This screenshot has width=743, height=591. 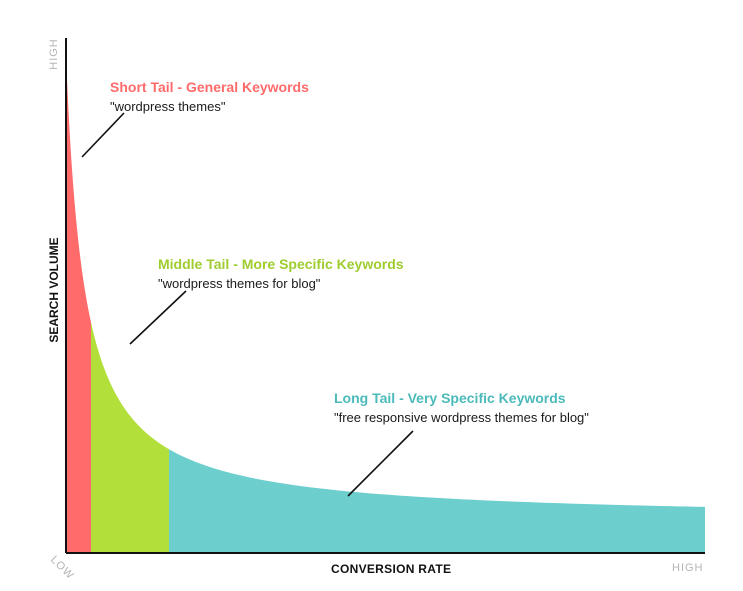 I want to click on y-axis-title: SEARCH VOLUME, so click(x=54, y=289).